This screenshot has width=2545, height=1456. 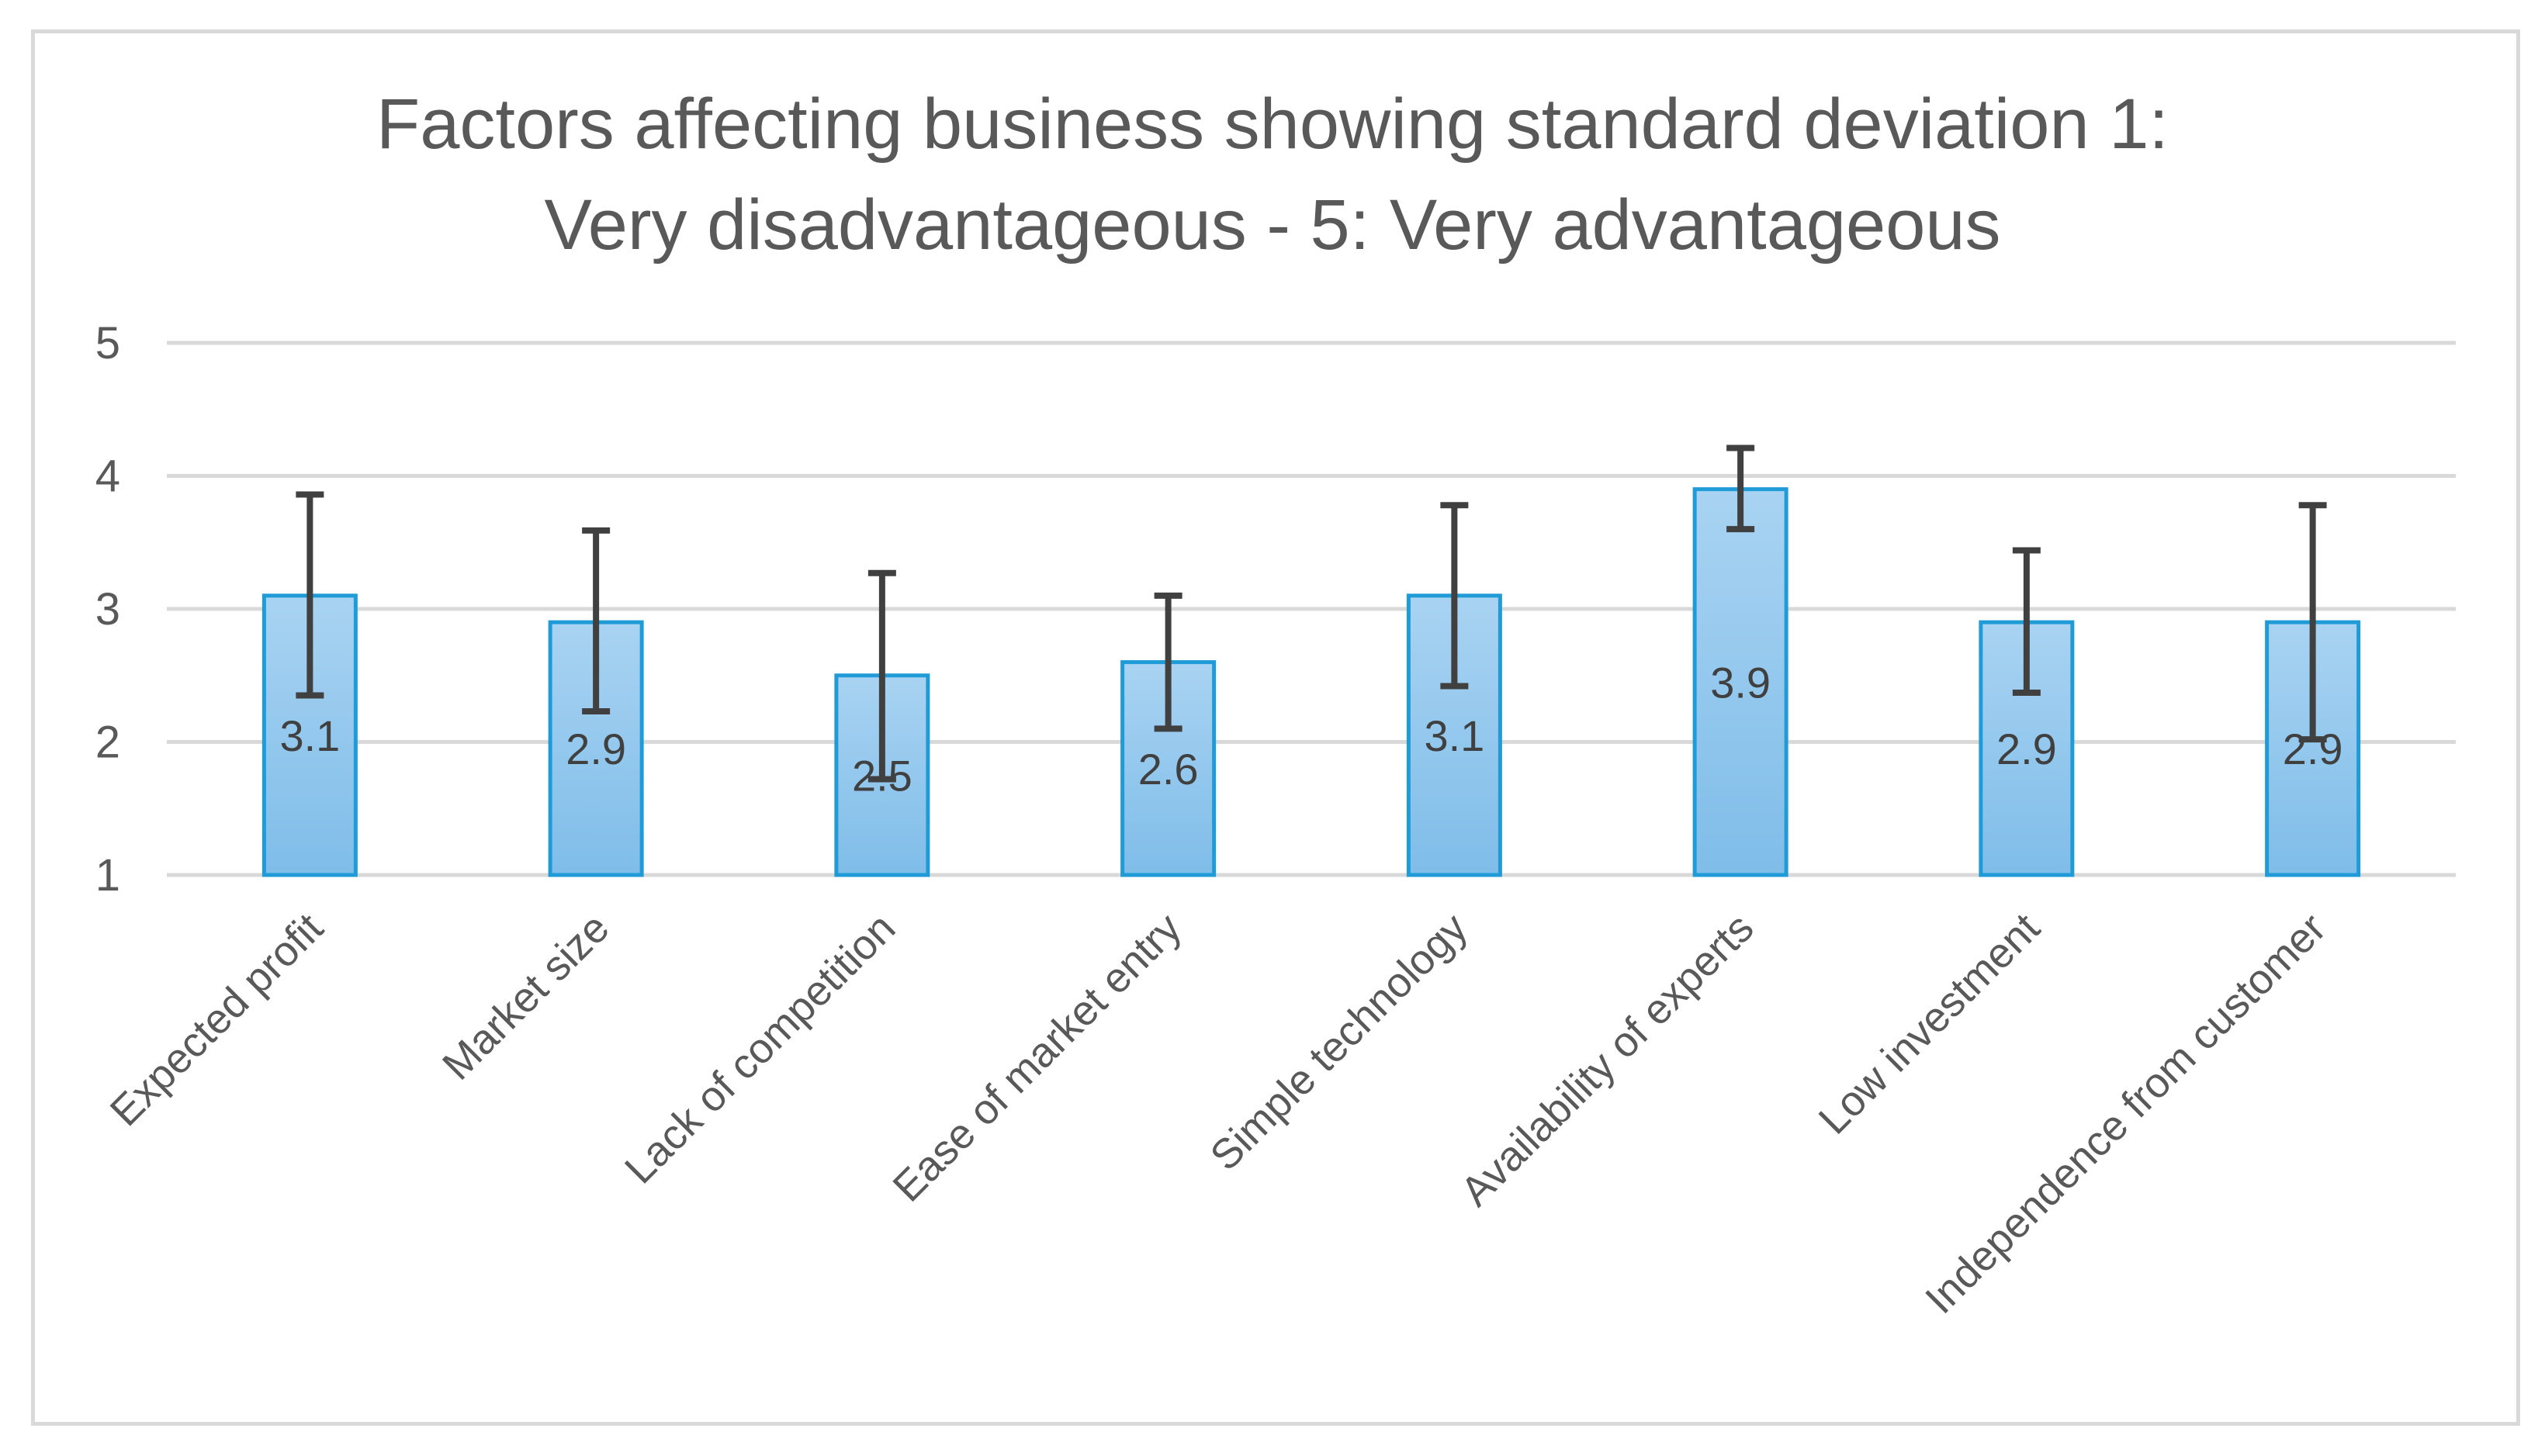 I want to click on category-label-4: Ease of market entry, so click(x=1037, y=1057).